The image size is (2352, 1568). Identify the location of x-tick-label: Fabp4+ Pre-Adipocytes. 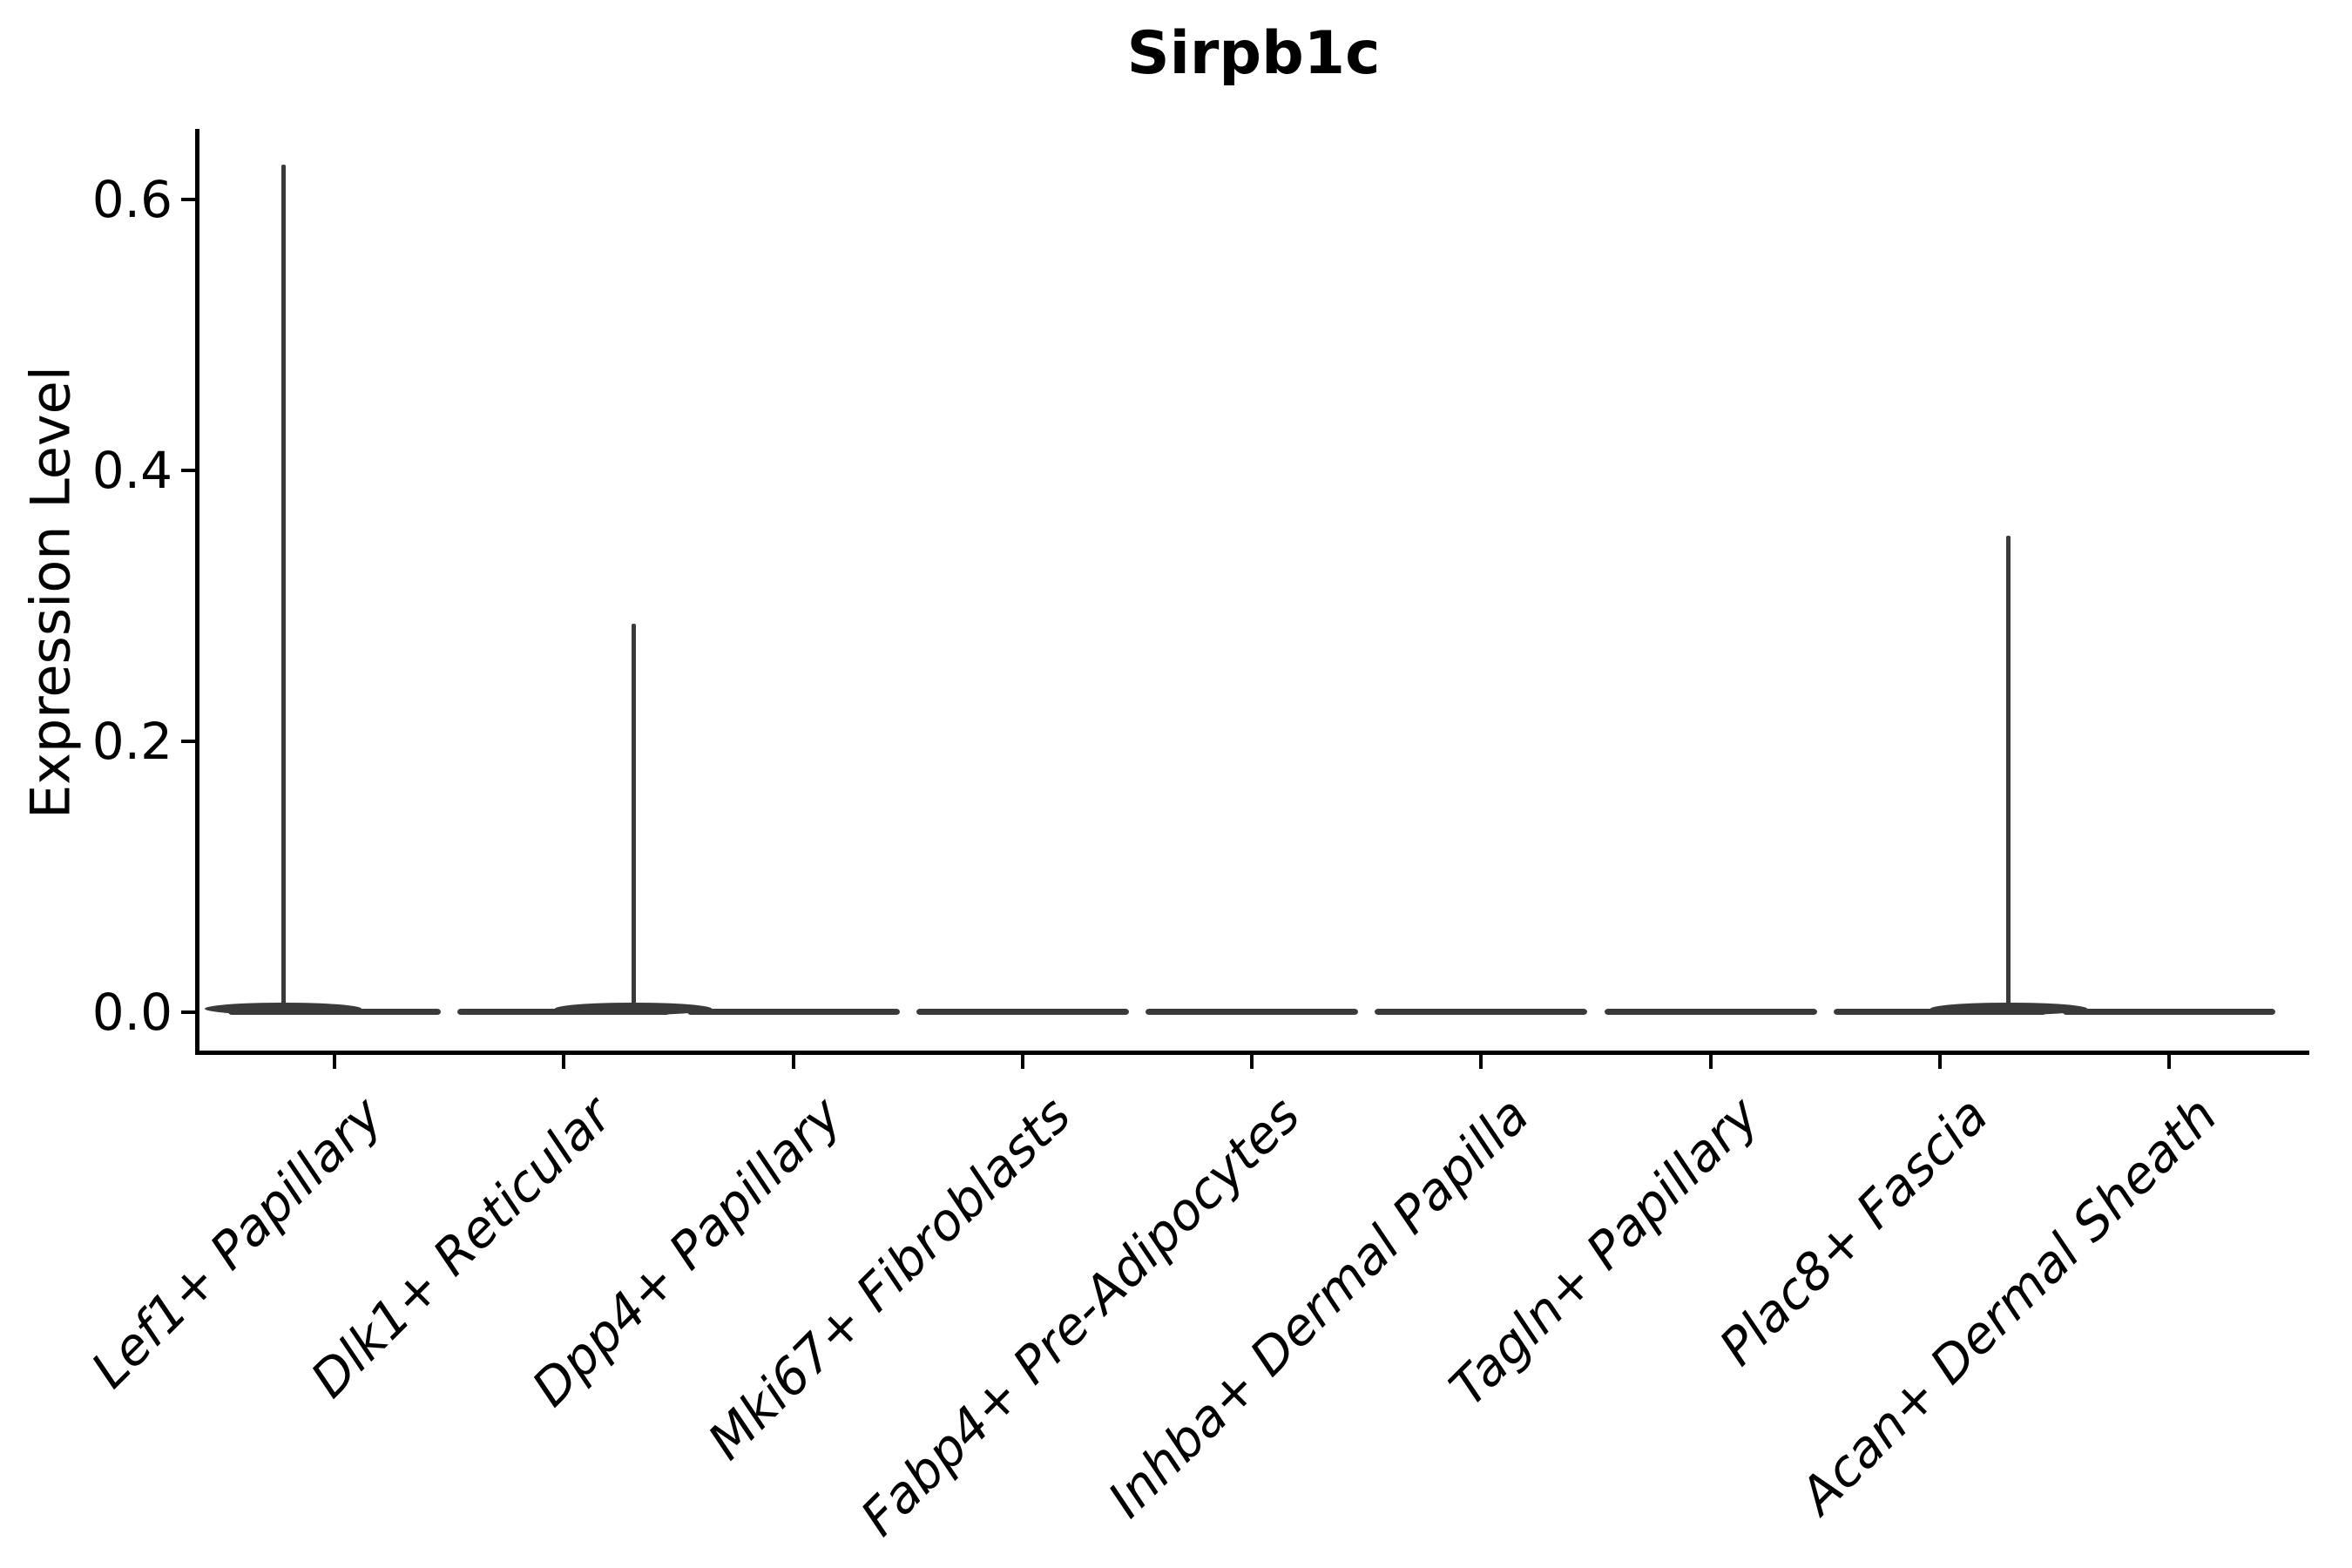
(1080, 1316).